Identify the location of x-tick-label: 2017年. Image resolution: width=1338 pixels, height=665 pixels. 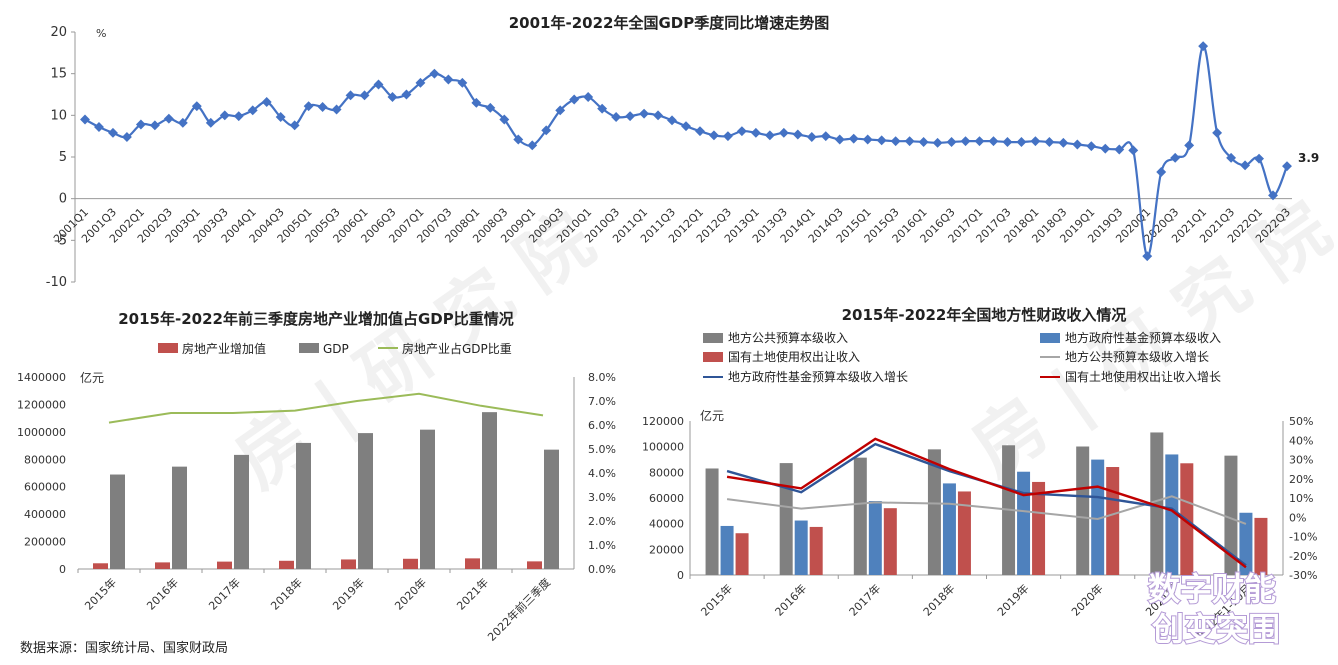
(224, 593).